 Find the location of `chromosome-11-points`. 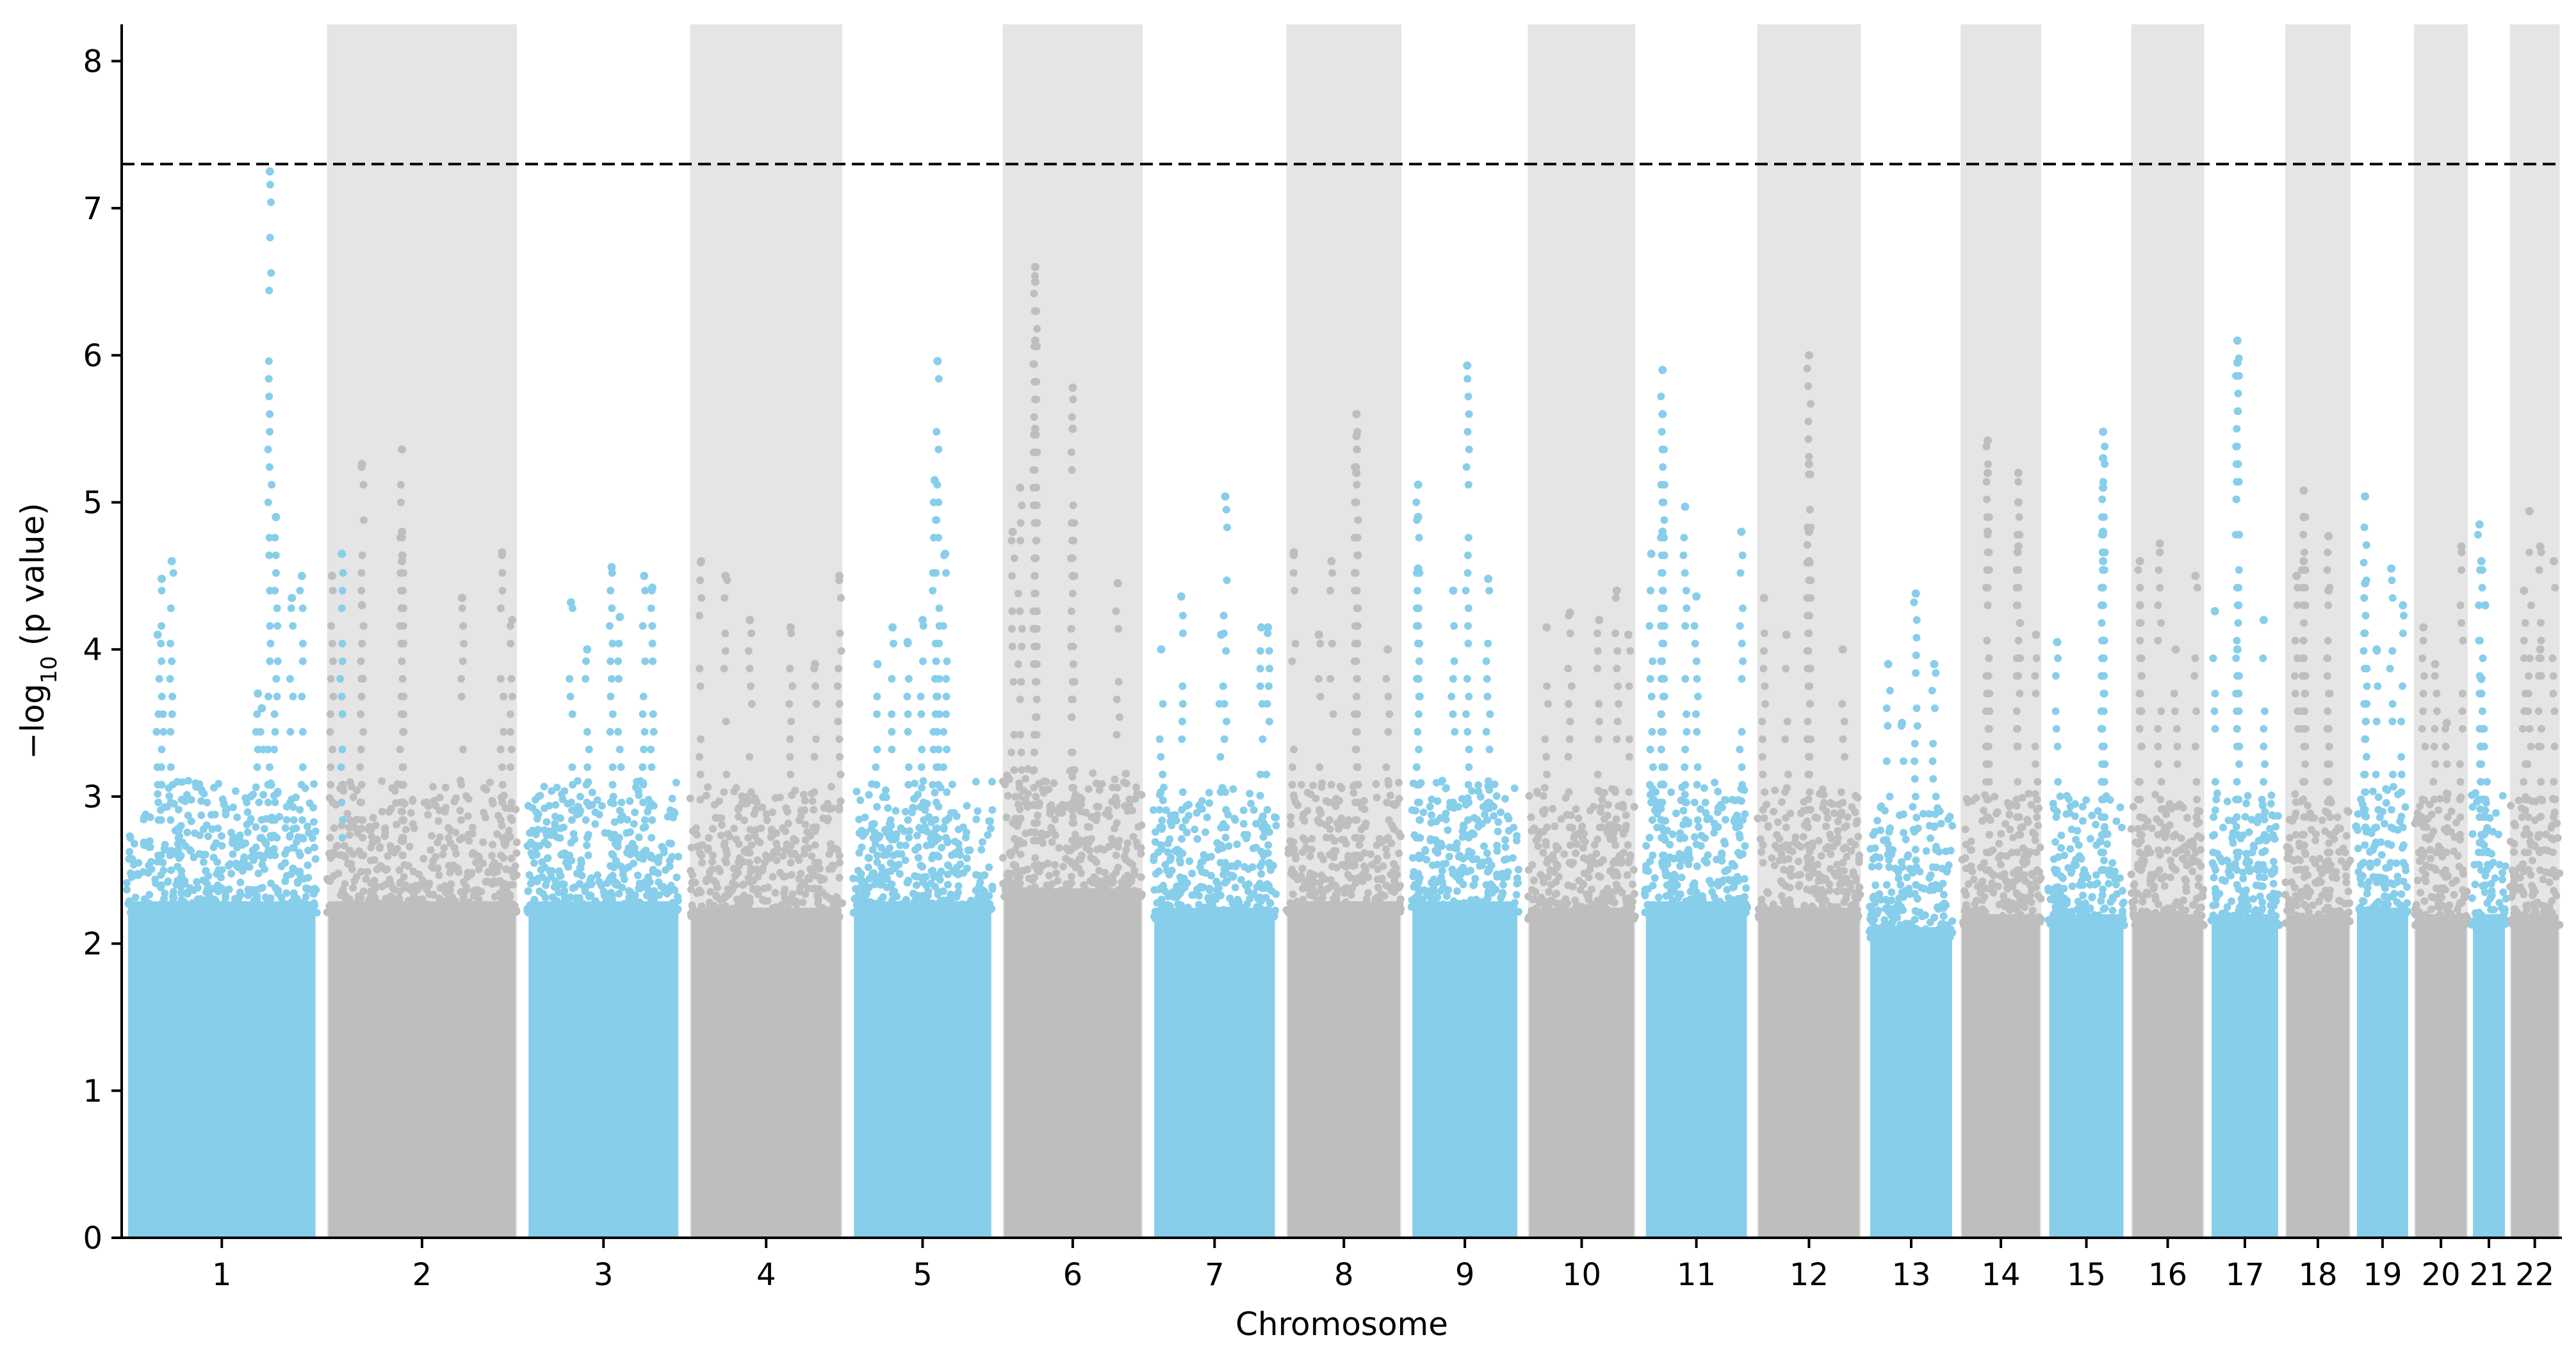

chromosome-11-points is located at coordinates (1696, 641).